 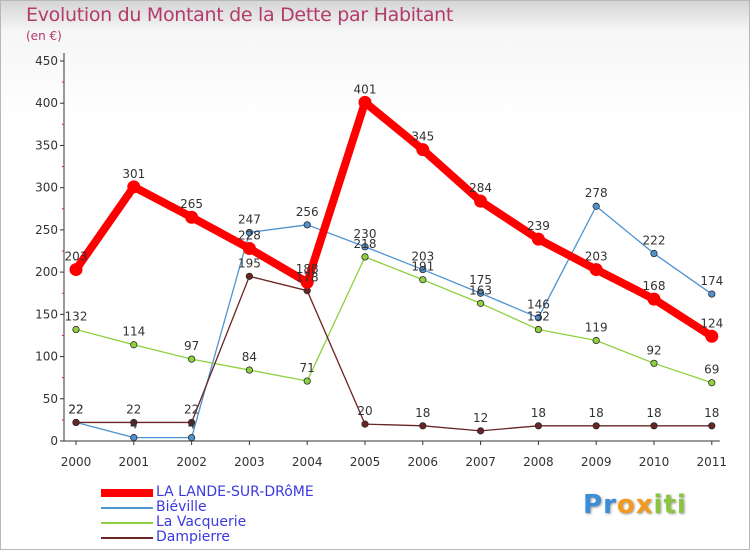 What do you see at coordinates (75, 409) in the screenshot?
I see `data-label-3-2000: 22` at bounding box center [75, 409].